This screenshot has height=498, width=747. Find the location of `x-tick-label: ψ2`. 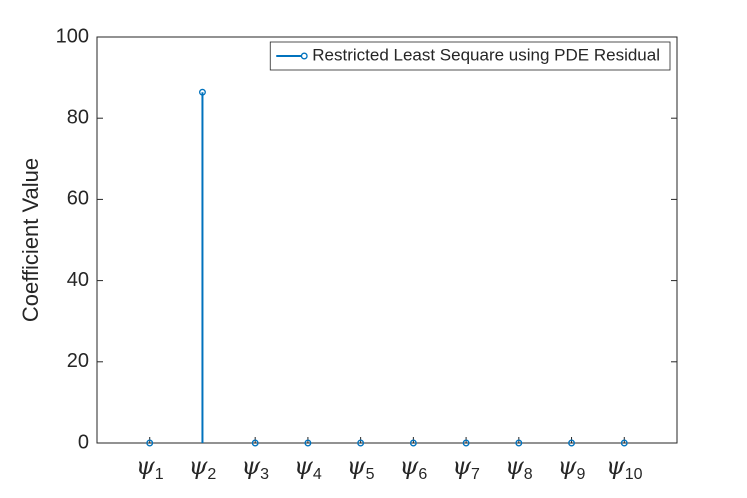

x-tick-label: ψ2 is located at coordinates (203, 468).